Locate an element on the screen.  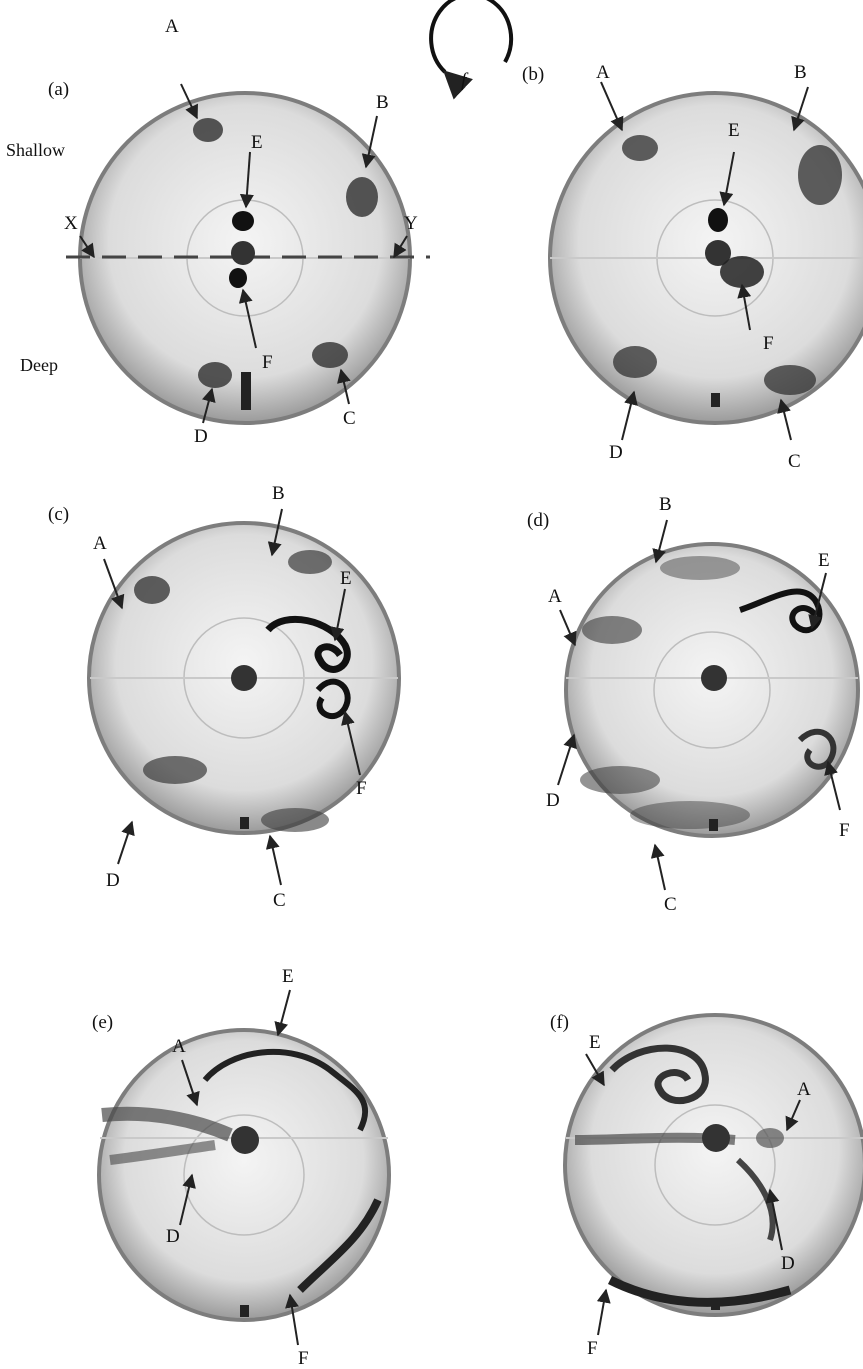
panel-b: (b) A B C D E F is located at coordinates (692, 267).